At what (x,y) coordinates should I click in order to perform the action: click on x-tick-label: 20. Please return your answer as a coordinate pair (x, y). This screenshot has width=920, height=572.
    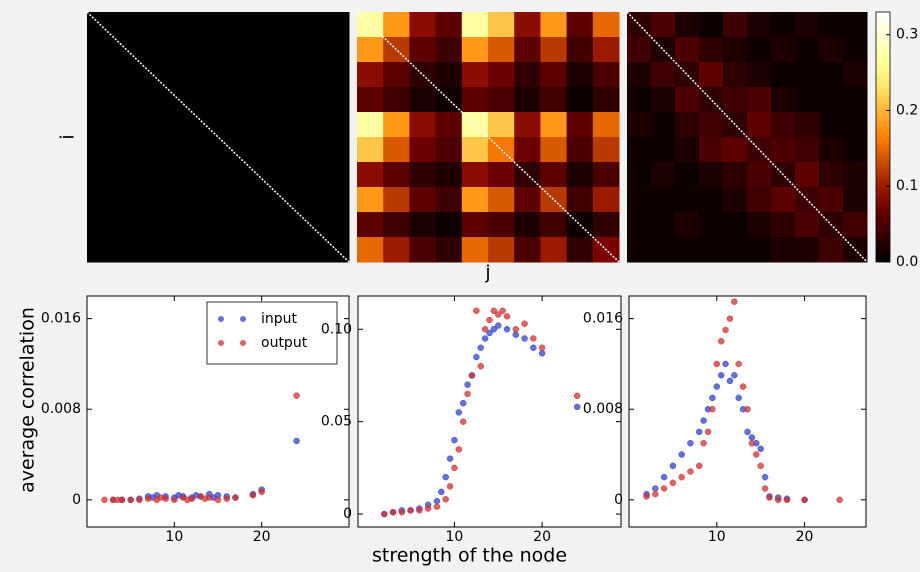
    Looking at the image, I should click on (805, 537).